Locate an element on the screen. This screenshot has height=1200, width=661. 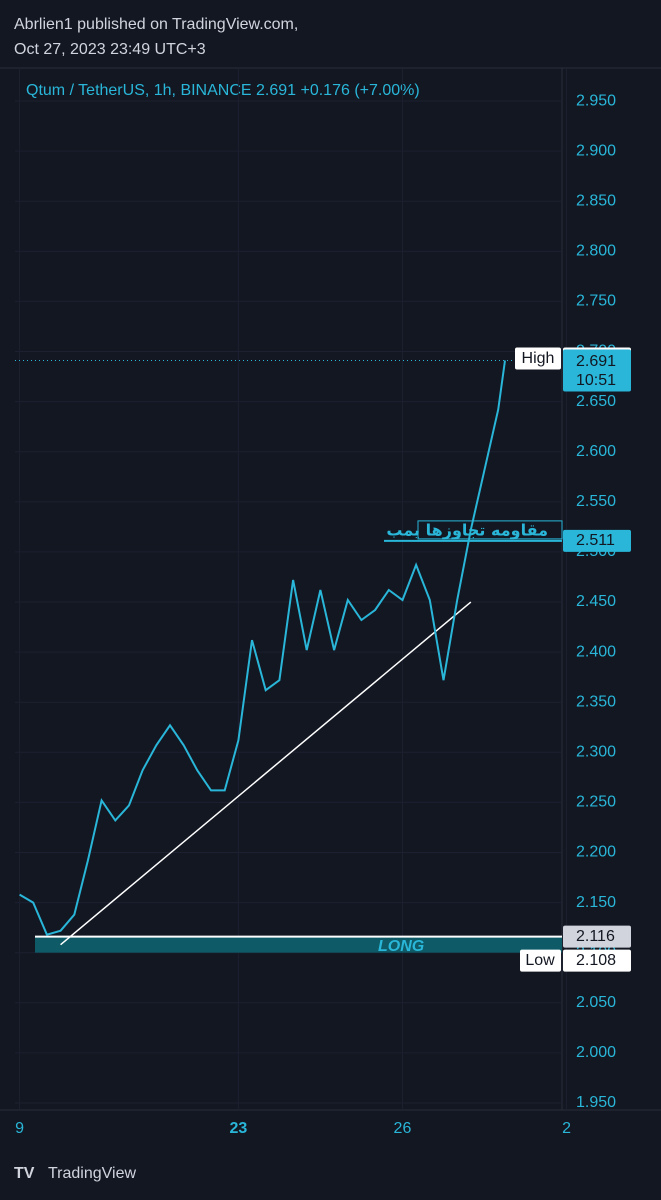
y-tick-label: 2.050 is located at coordinates (596, 1002).